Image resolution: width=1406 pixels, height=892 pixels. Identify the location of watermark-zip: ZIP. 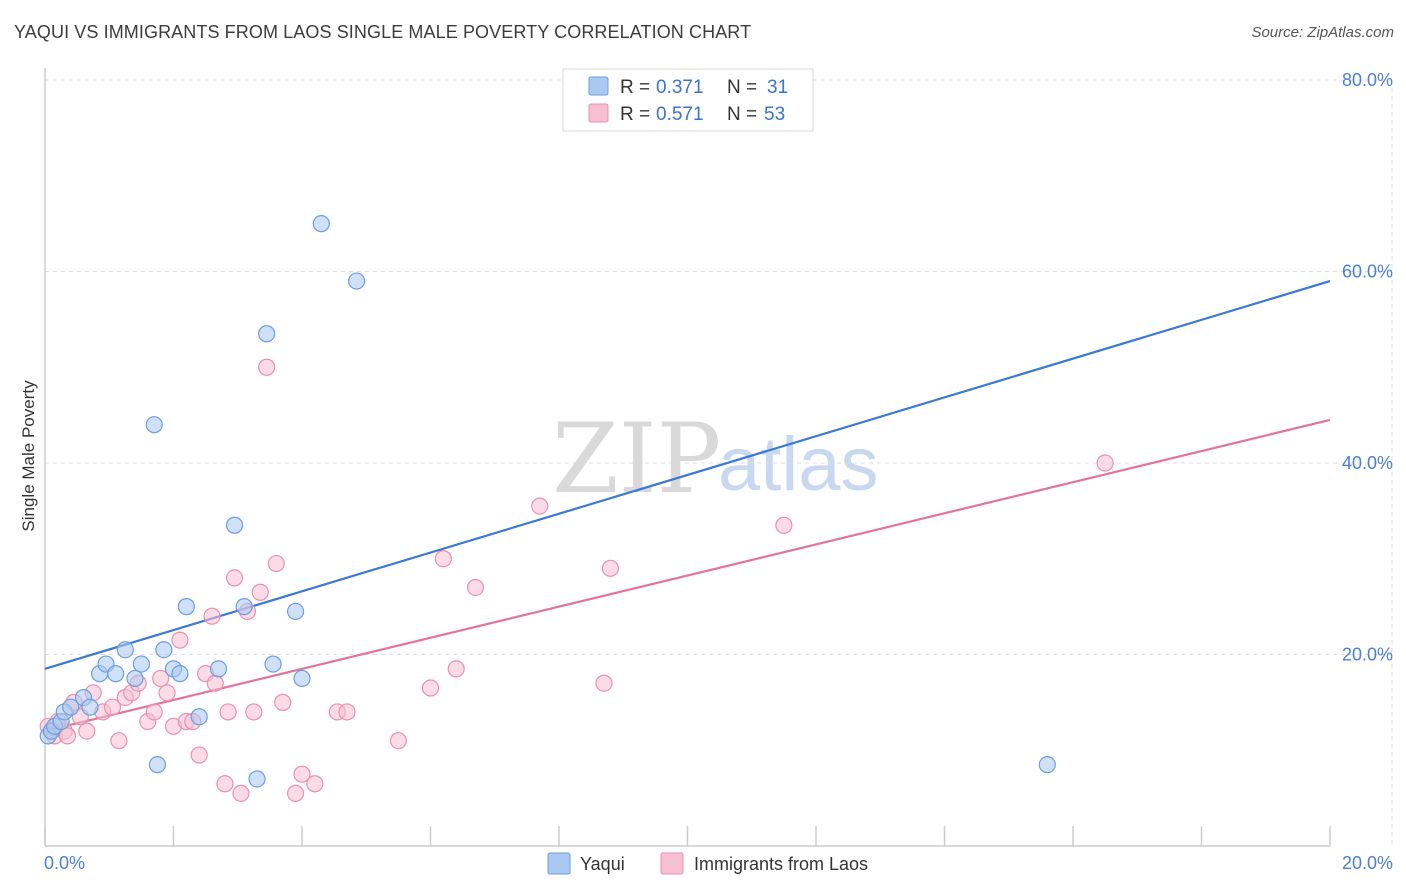
(636, 459).